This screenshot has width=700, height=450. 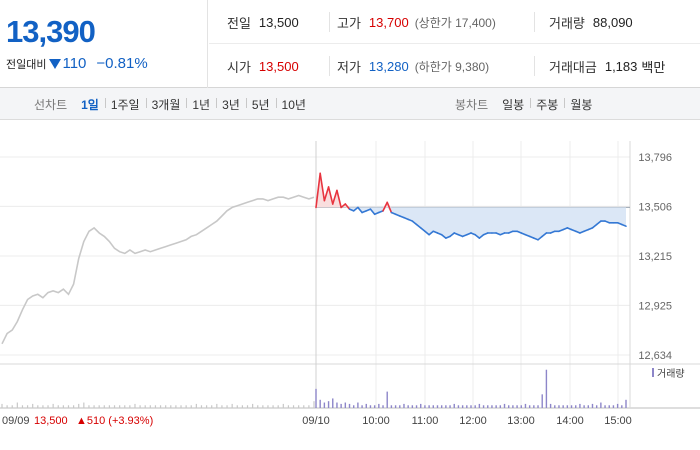 I want to click on price-box: 13,390 전일대비 110 −0.81%, so click(x=104, y=44).